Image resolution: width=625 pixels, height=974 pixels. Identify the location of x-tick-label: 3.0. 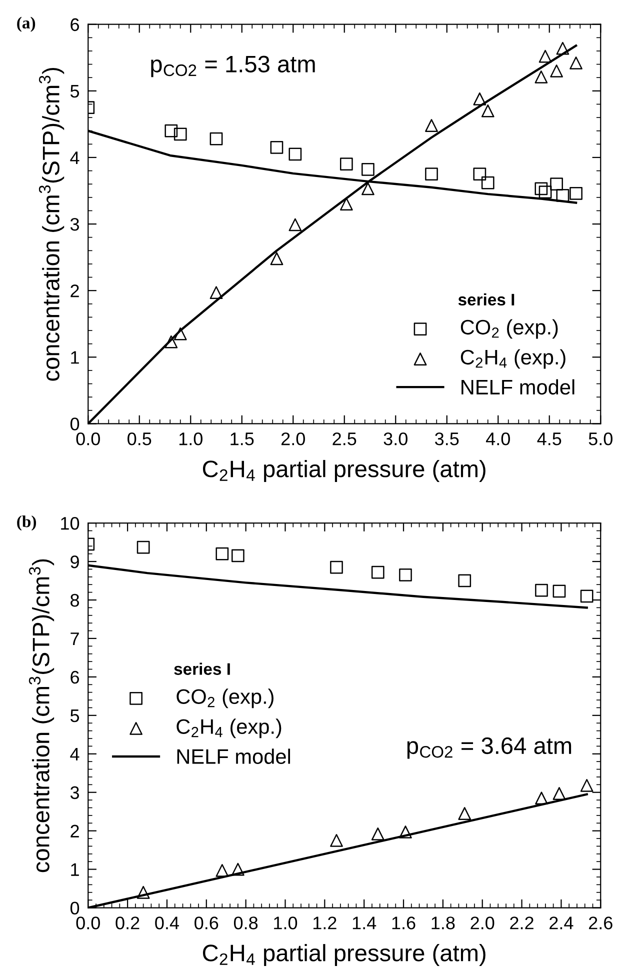
(396, 439).